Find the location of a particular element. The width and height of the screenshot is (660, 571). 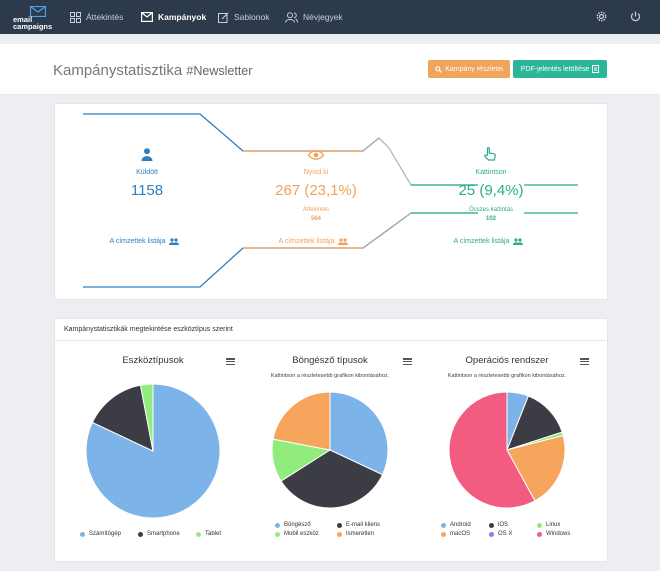

pointer-hand-icon is located at coordinates (490, 154).